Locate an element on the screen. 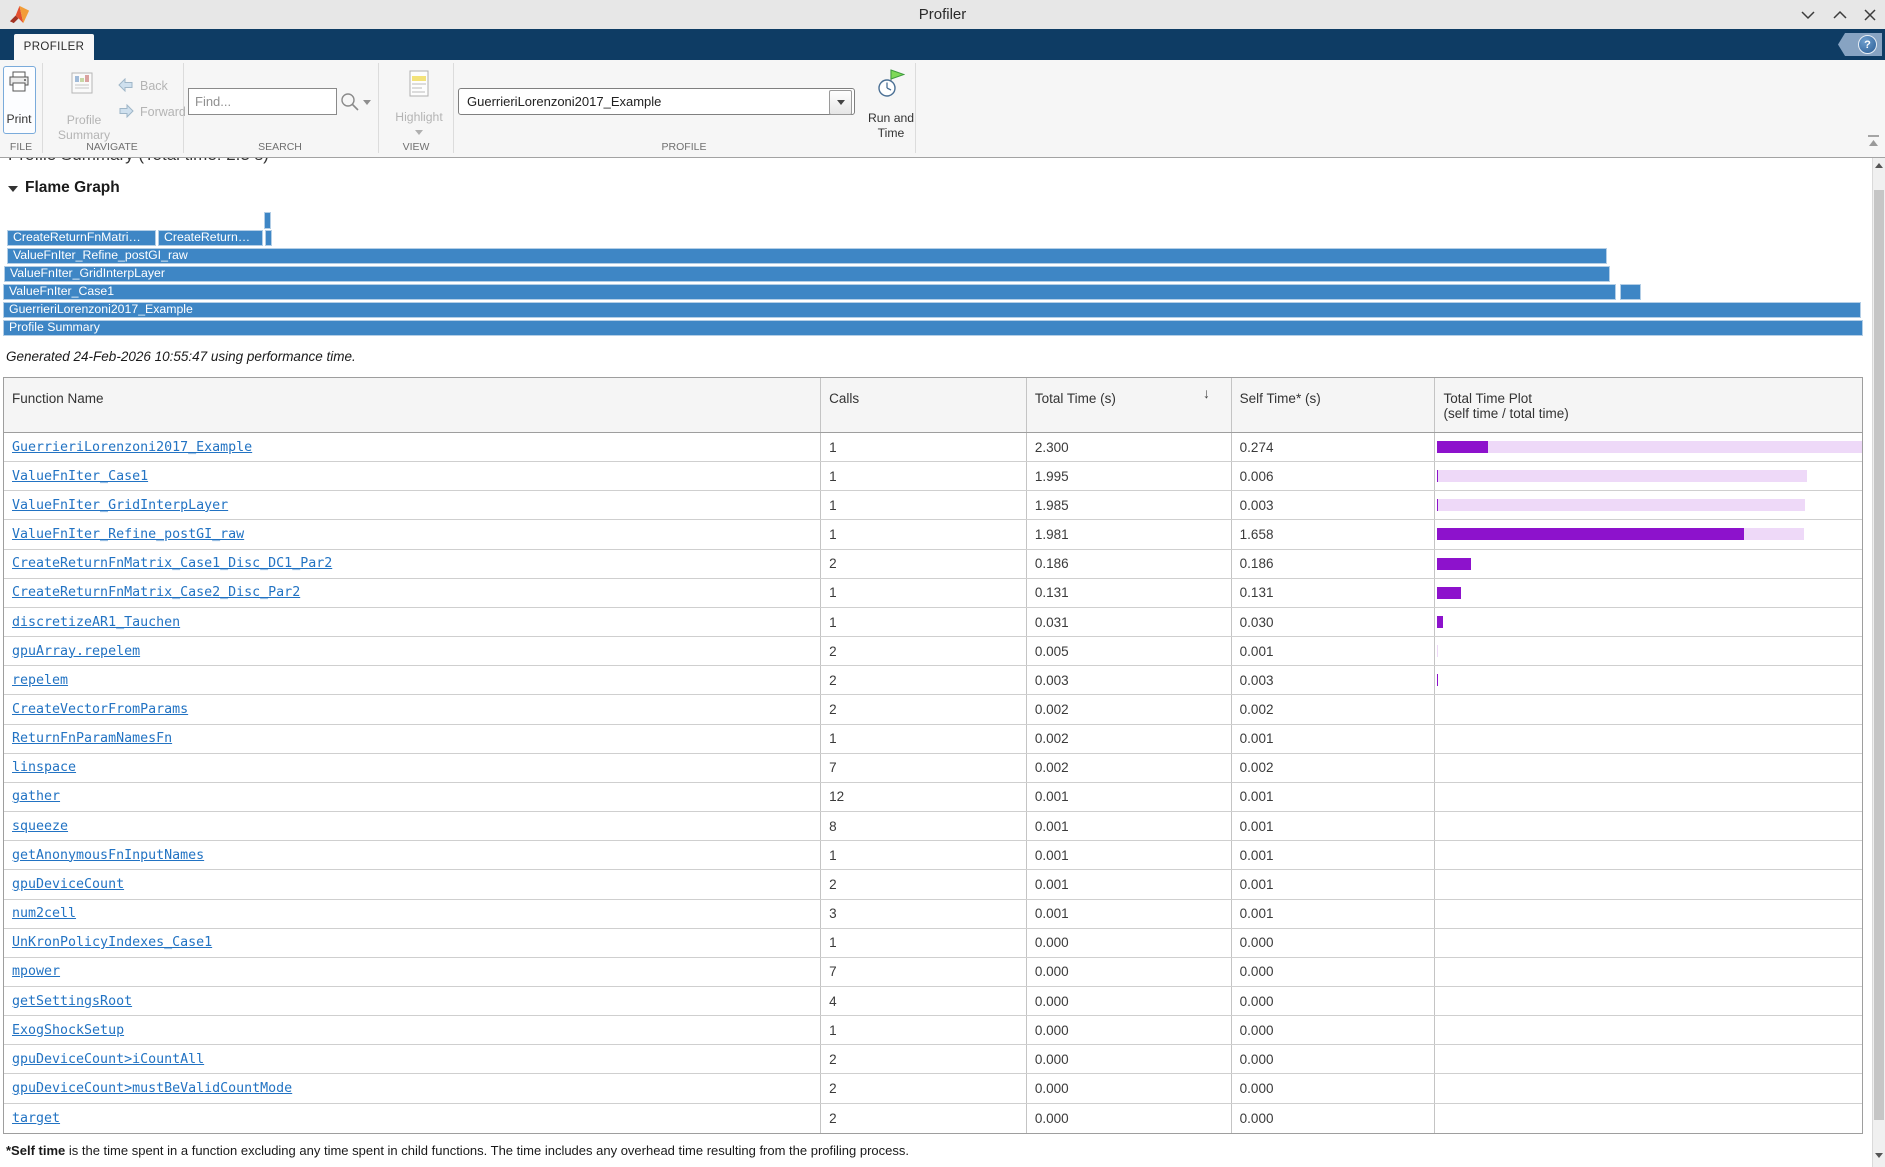 Image resolution: width=1885 pixels, height=1167 pixels. table-row: linspace 7 0.002 0.002 is located at coordinates (933, 768).